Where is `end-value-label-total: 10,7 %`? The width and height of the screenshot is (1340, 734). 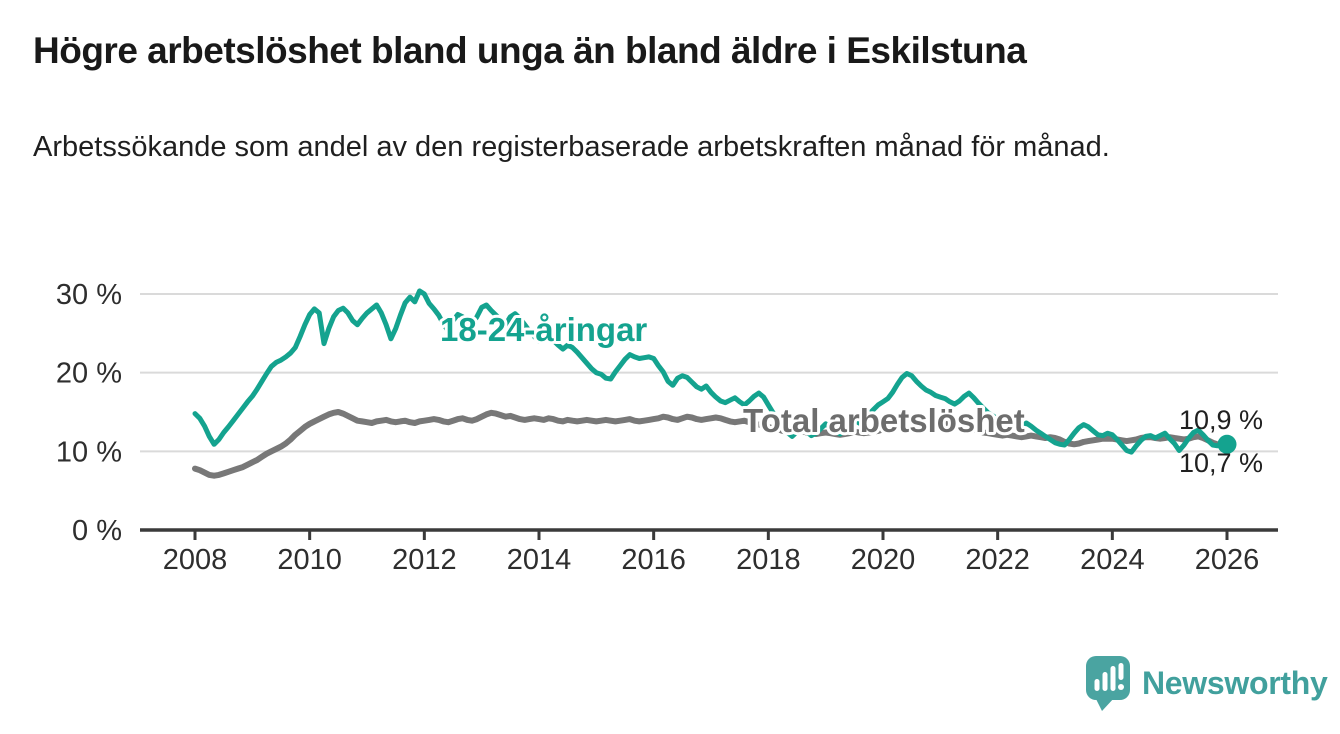
end-value-label-total: 10,7 % is located at coordinates (1221, 463).